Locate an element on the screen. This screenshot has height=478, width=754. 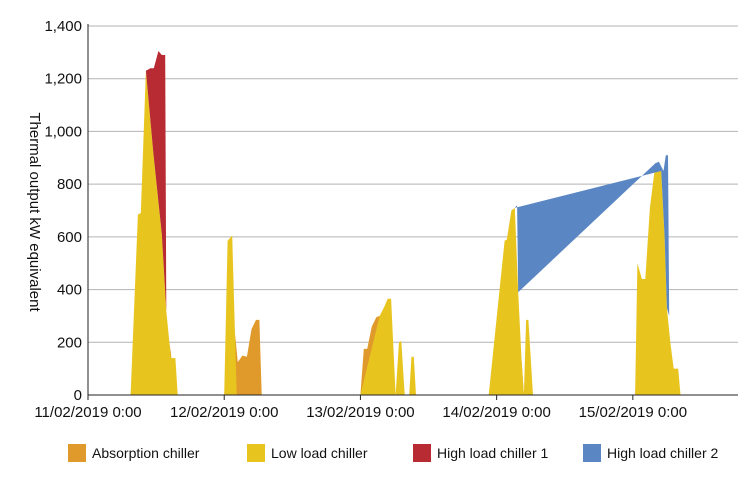
x-tick-label-3: 14/02/2019 0:00 is located at coordinates (496, 412).